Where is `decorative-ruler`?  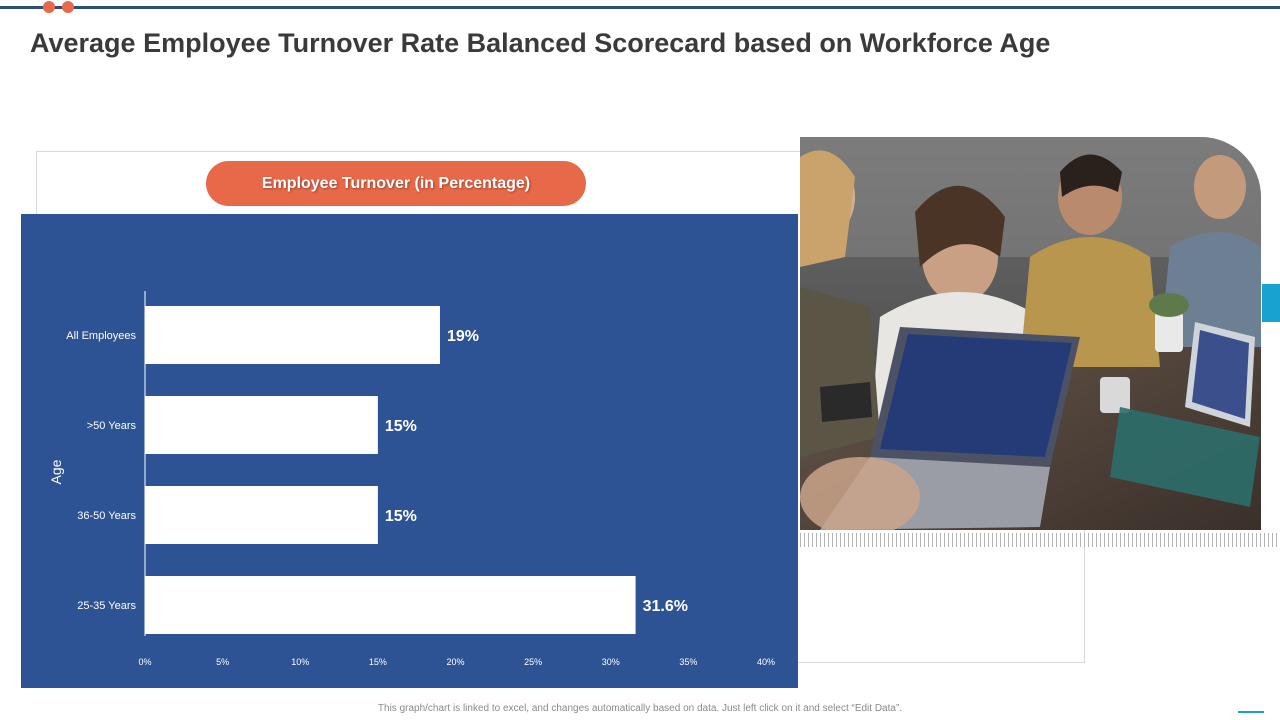
decorative-ruler is located at coordinates (1039, 540).